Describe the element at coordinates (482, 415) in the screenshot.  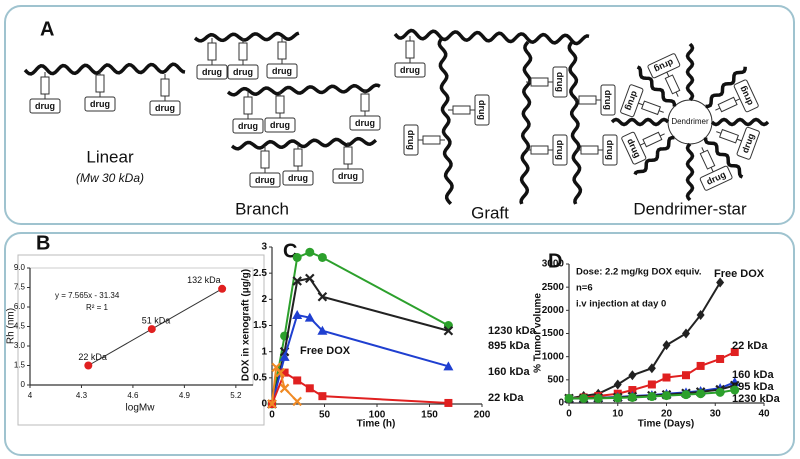
I see `x-tick-label: 200` at that location.